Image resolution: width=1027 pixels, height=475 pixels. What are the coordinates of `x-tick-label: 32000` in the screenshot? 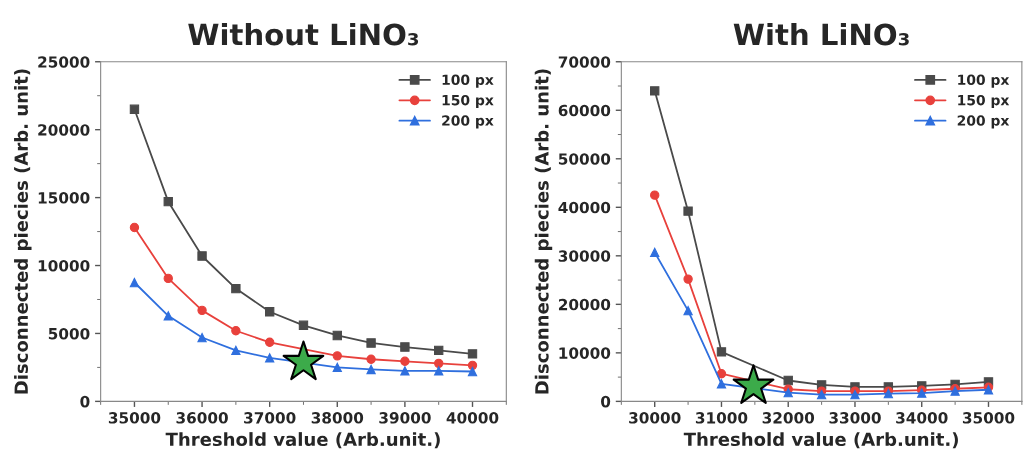 It's located at (788, 418).